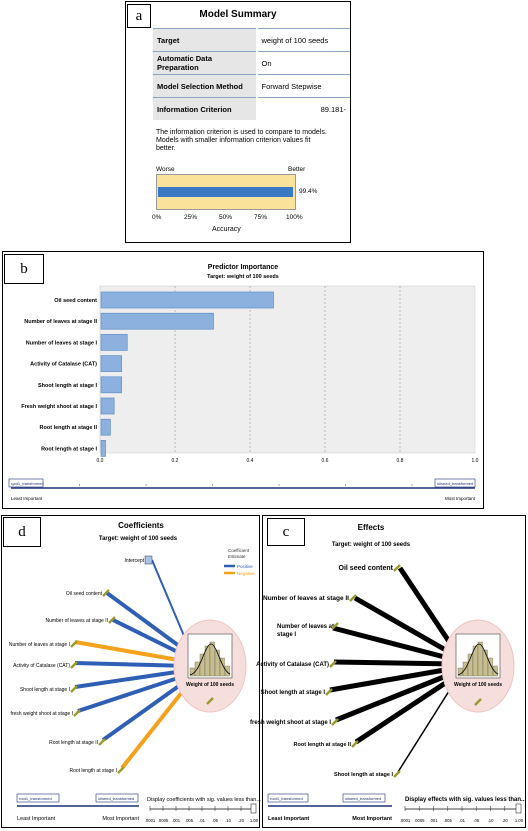 The height and width of the screenshot is (831, 528). I want to click on slider-left-label: Least Important, so click(288, 819).